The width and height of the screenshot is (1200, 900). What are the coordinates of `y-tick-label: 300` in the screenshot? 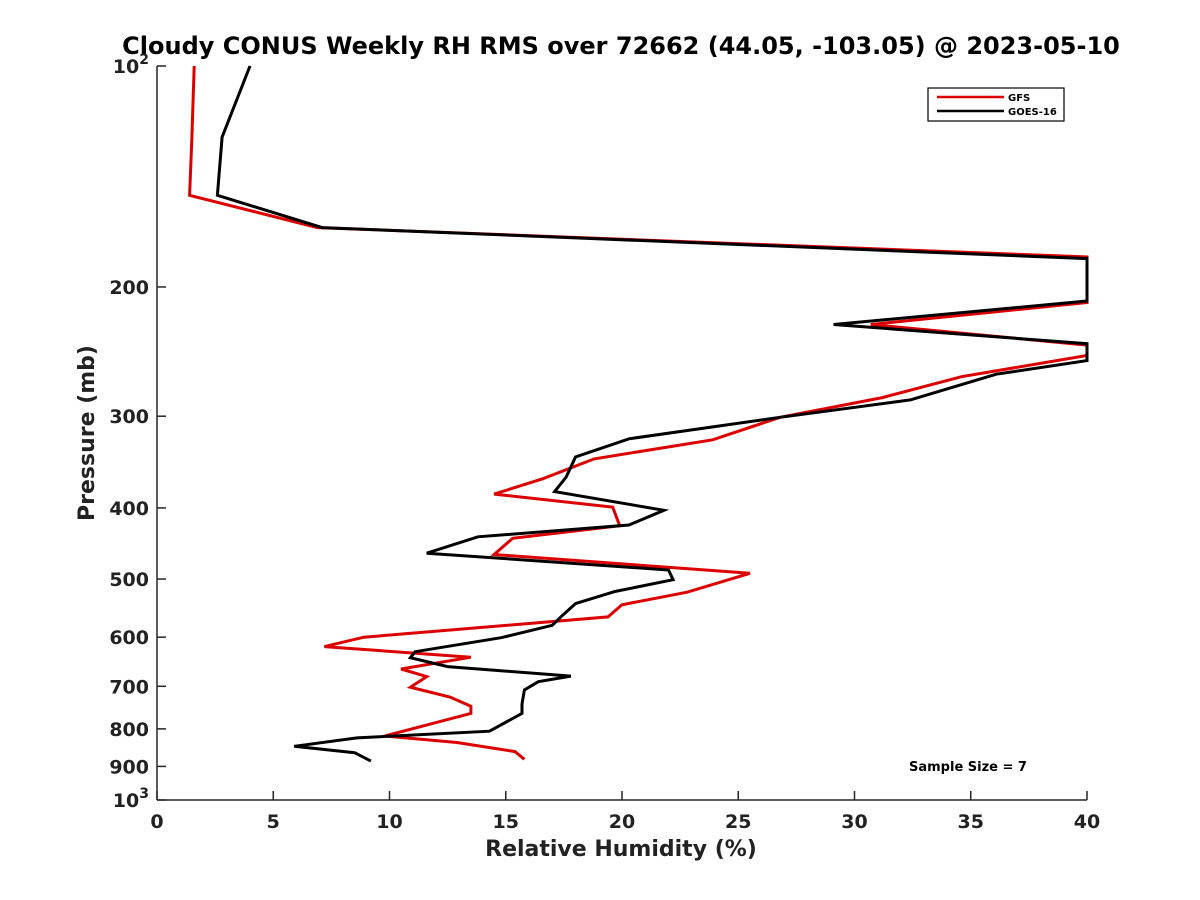 It's located at (129, 417).